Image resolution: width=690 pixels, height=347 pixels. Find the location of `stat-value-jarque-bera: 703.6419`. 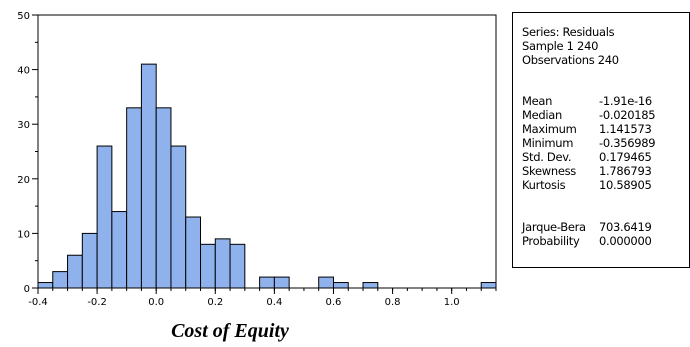

stat-value-jarque-bera: 703.6419 is located at coordinates (625, 227).